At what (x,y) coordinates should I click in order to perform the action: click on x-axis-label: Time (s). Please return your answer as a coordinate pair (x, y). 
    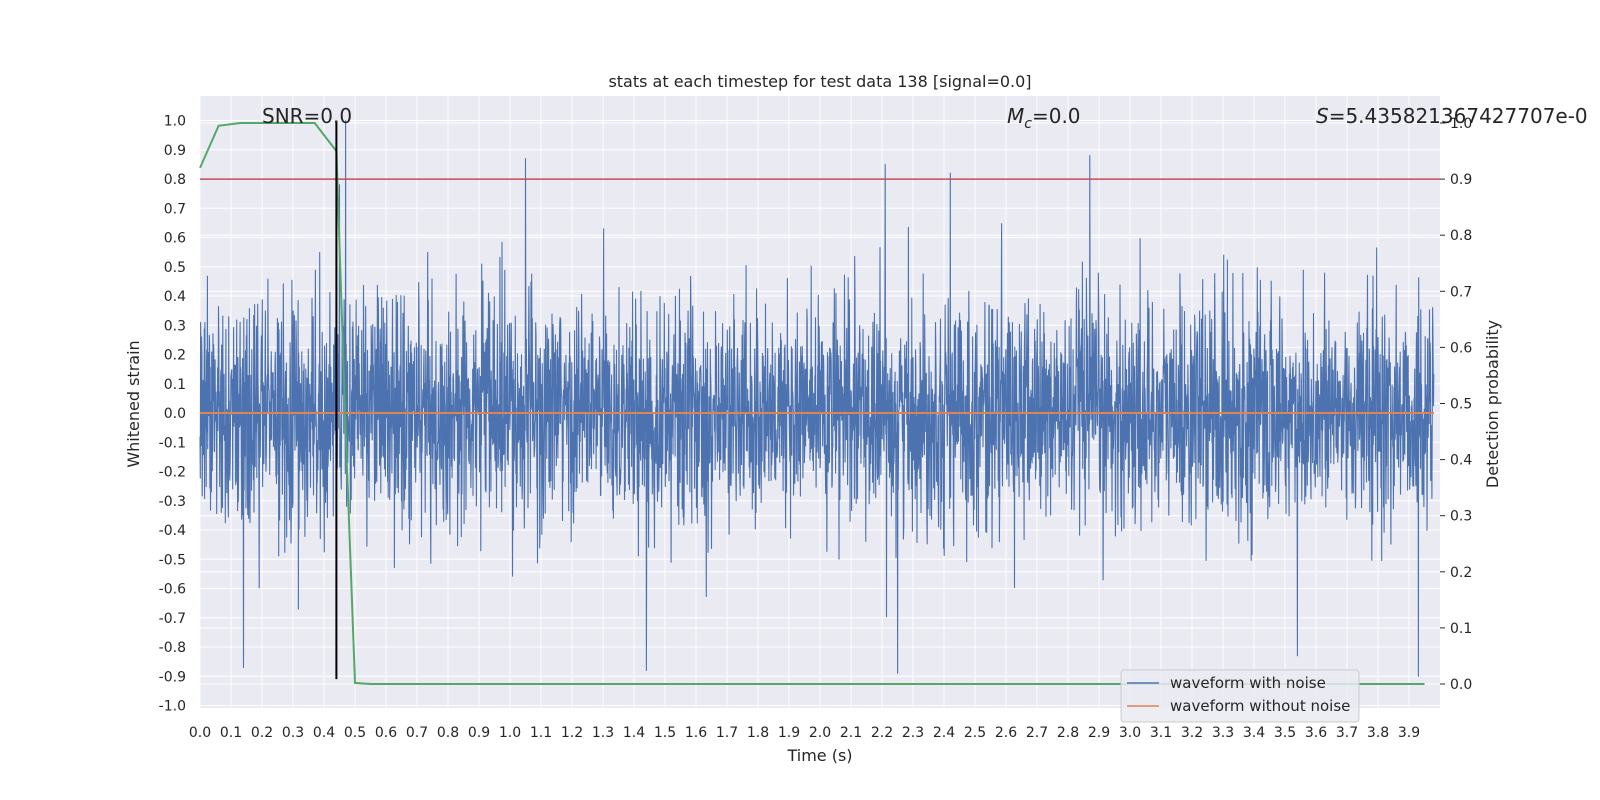
    Looking at the image, I should click on (819, 755).